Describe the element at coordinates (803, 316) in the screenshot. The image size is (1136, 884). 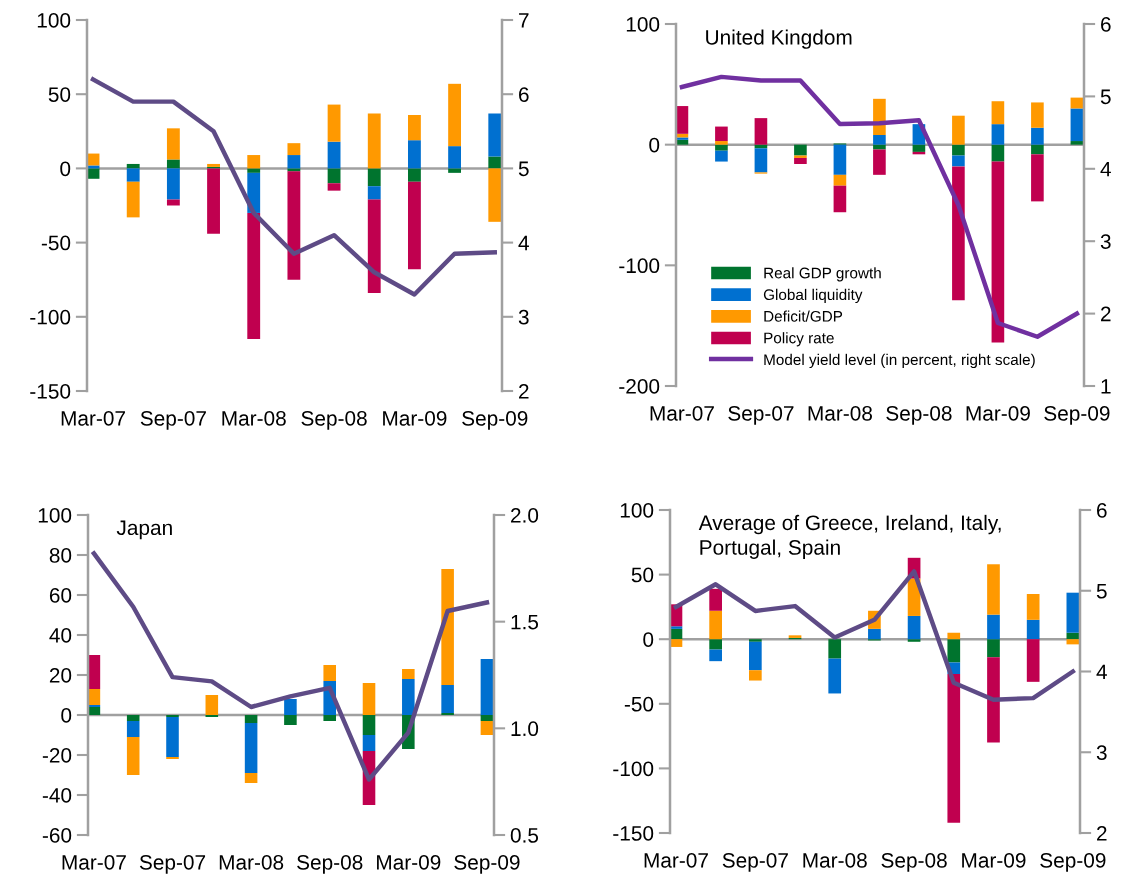
I see `legend-label: Deficit/GDP` at that location.